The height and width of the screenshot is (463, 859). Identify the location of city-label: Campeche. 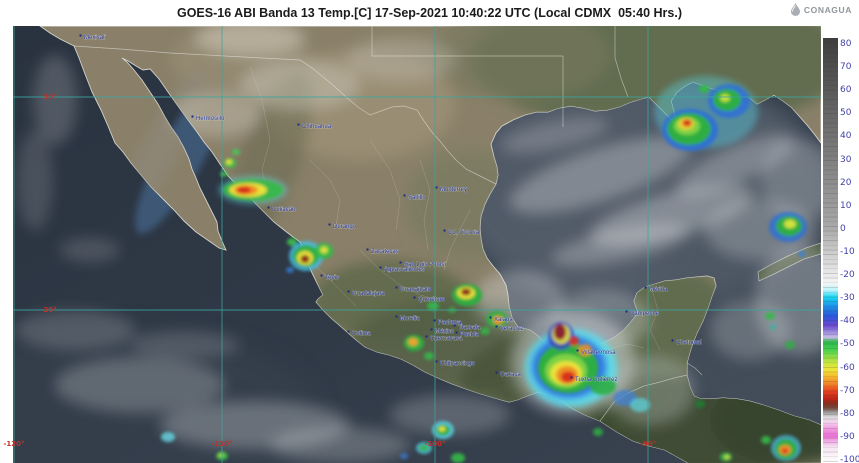
(645, 314).